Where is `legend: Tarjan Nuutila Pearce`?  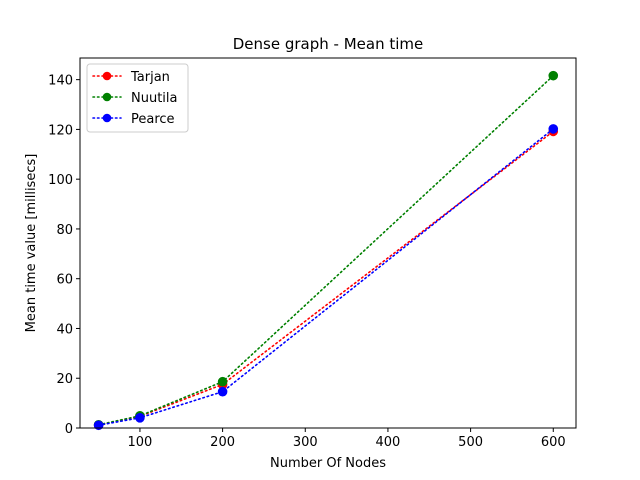
legend: Tarjan Nuutila Pearce is located at coordinates (137, 98).